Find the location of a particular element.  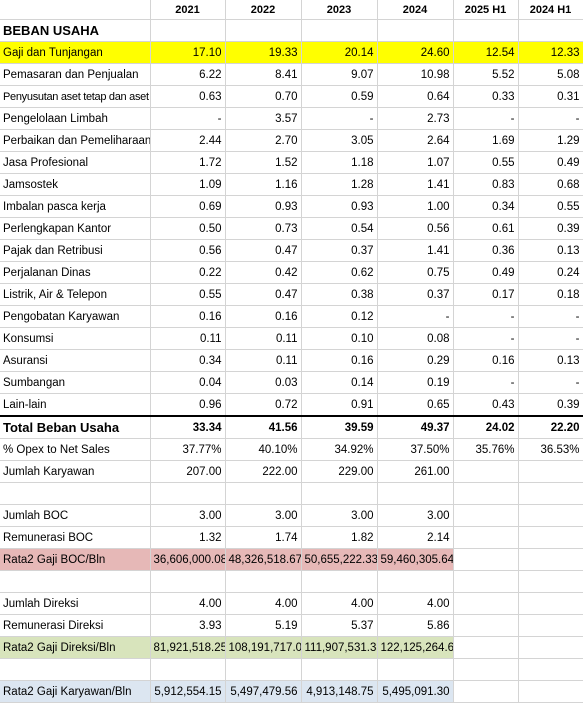

value-cell: 0.64 is located at coordinates (415, 96).